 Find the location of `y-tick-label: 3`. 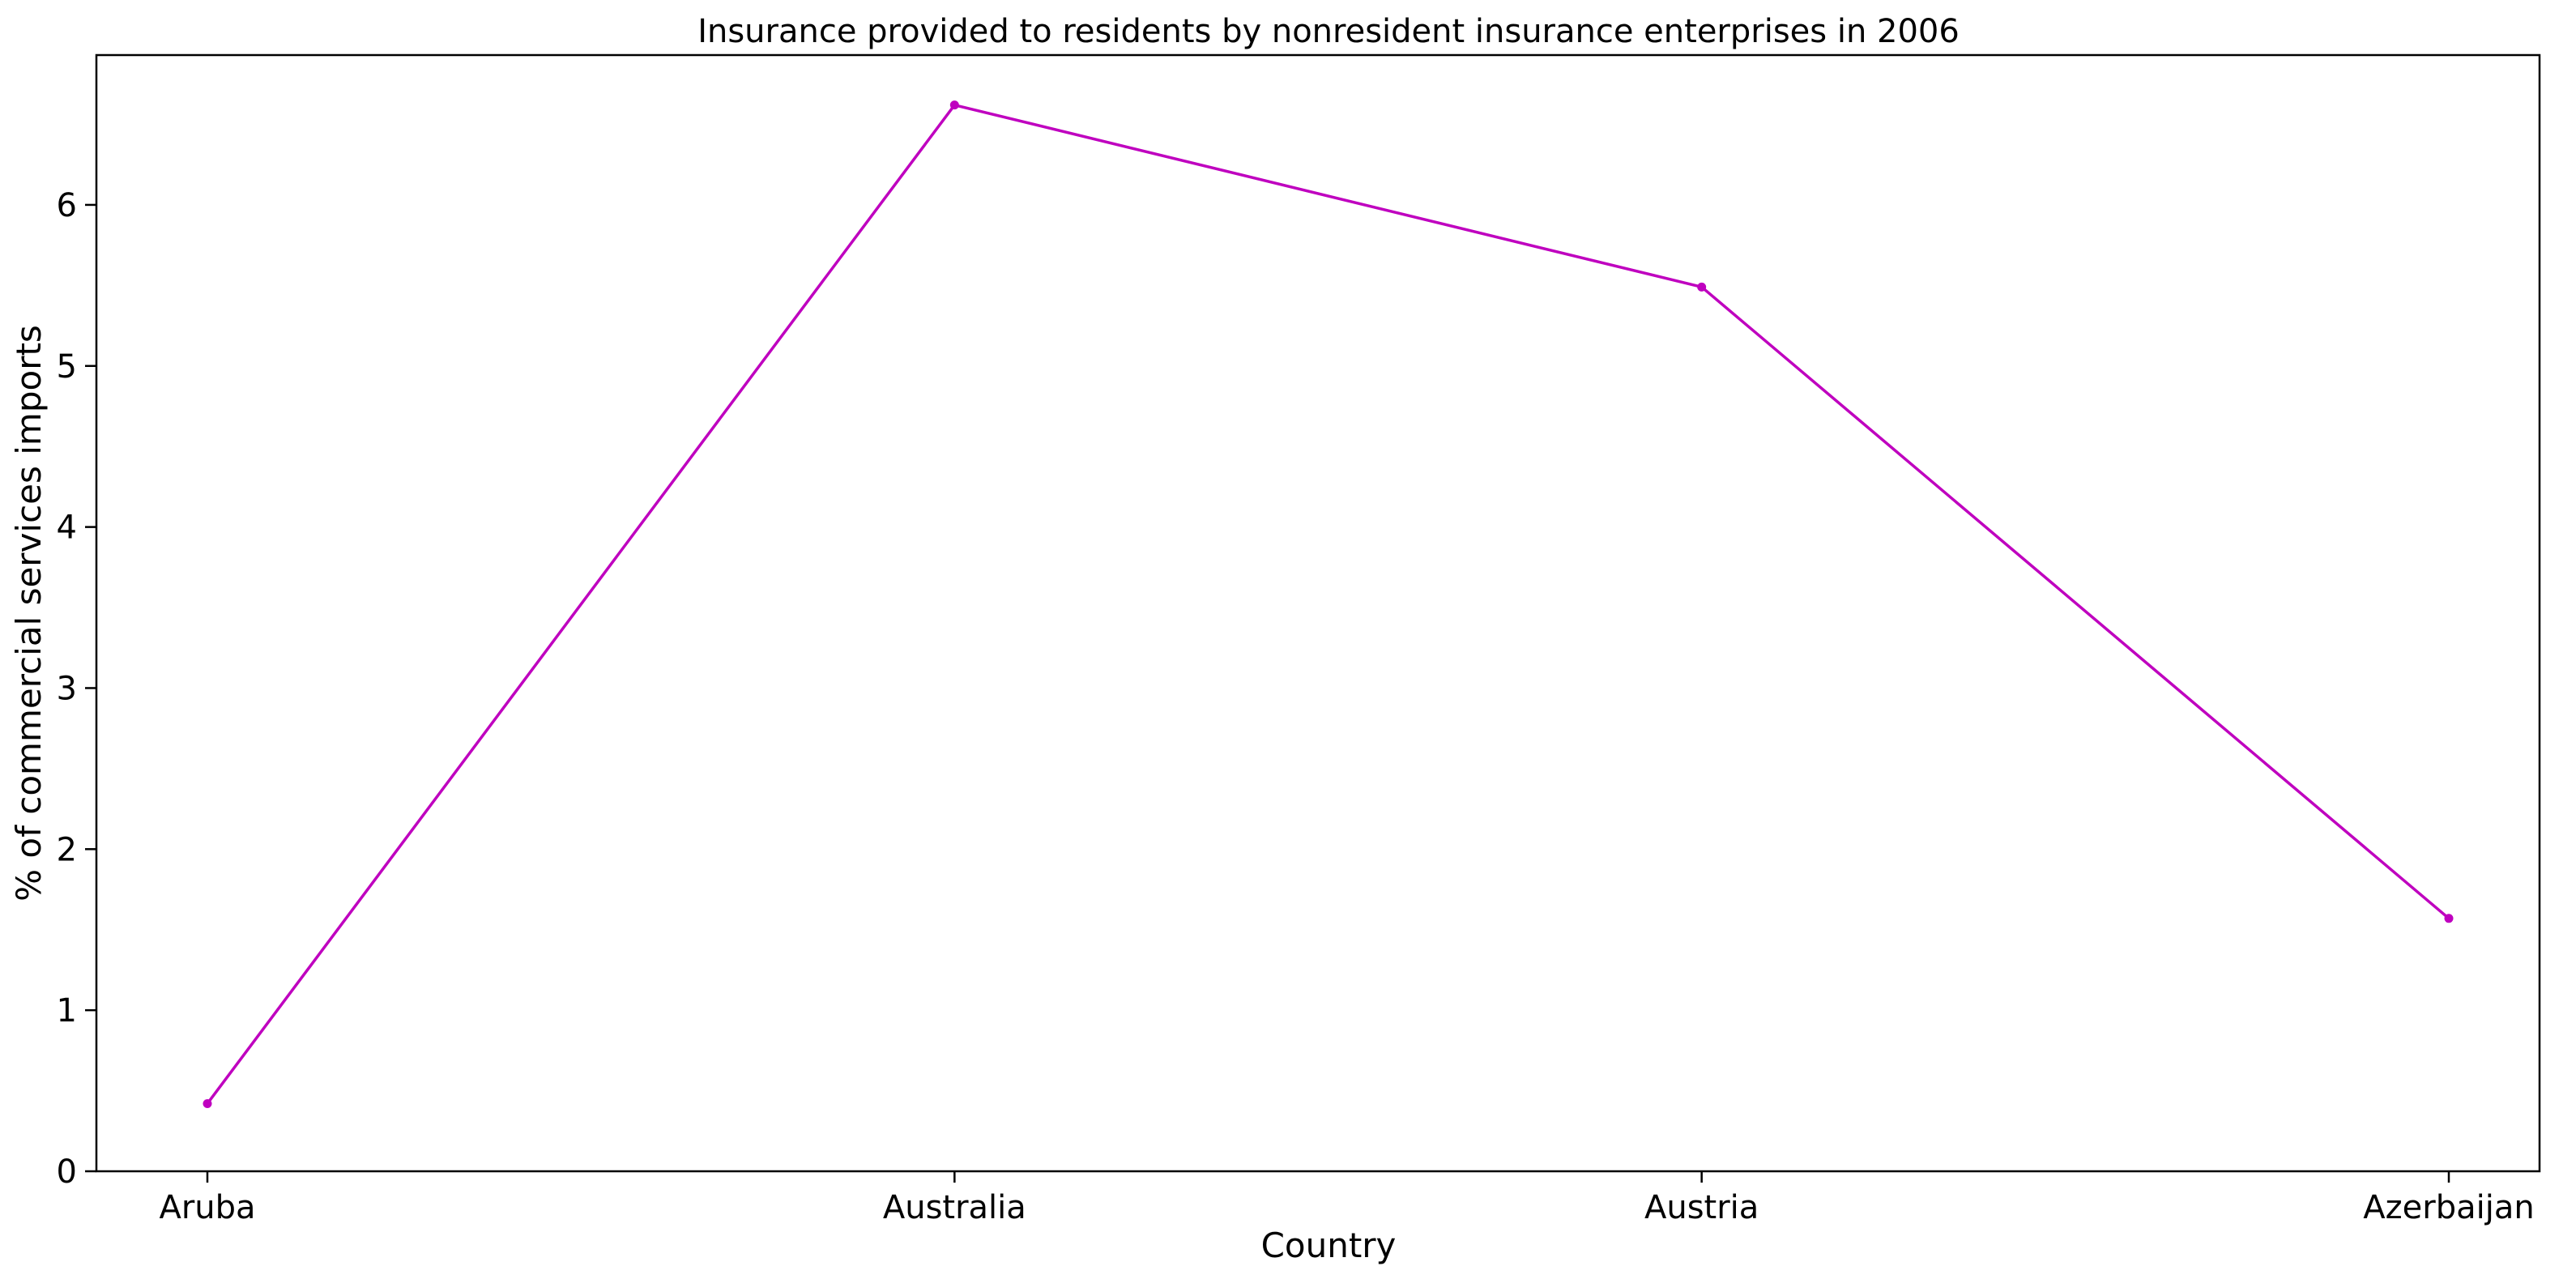

y-tick-label: 3 is located at coordinates (67, 688).